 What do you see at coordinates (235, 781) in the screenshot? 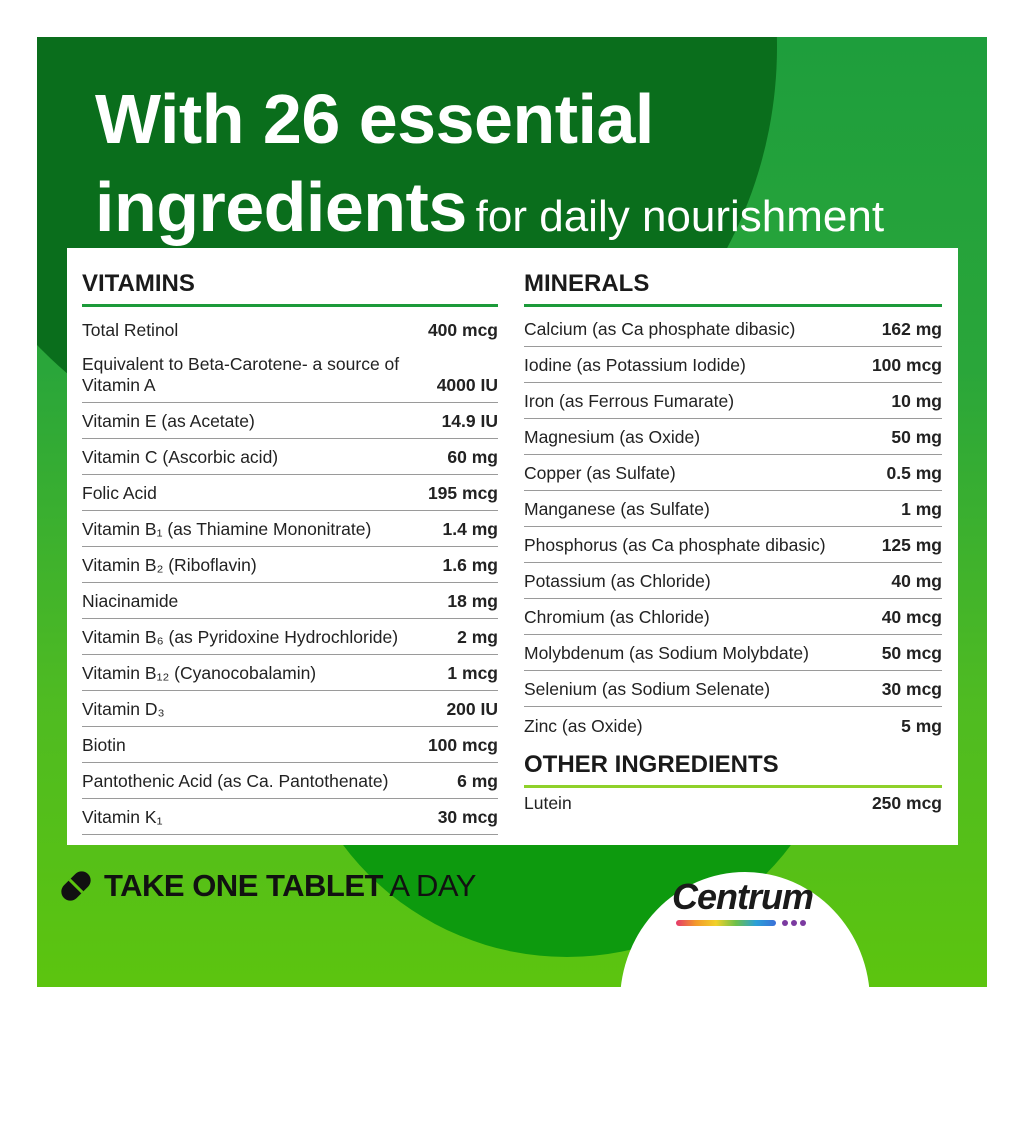
I see `ingredient-name: Pantothenic Acid (as Ca. Pantothenate)` at bounding box center [235, 781].